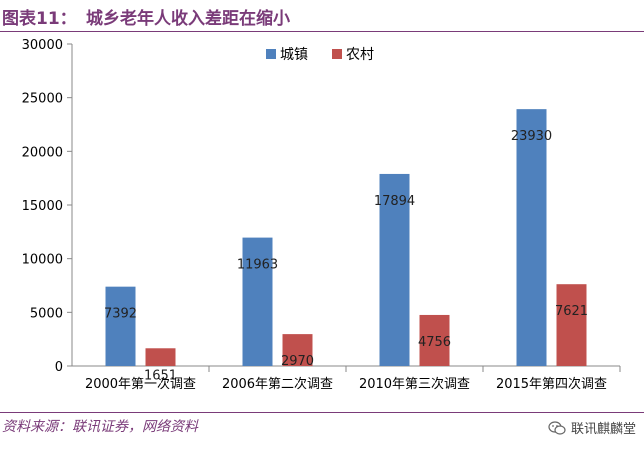  I want to click on watermark-text: 联讯麒麟堂, so click(603, 429).